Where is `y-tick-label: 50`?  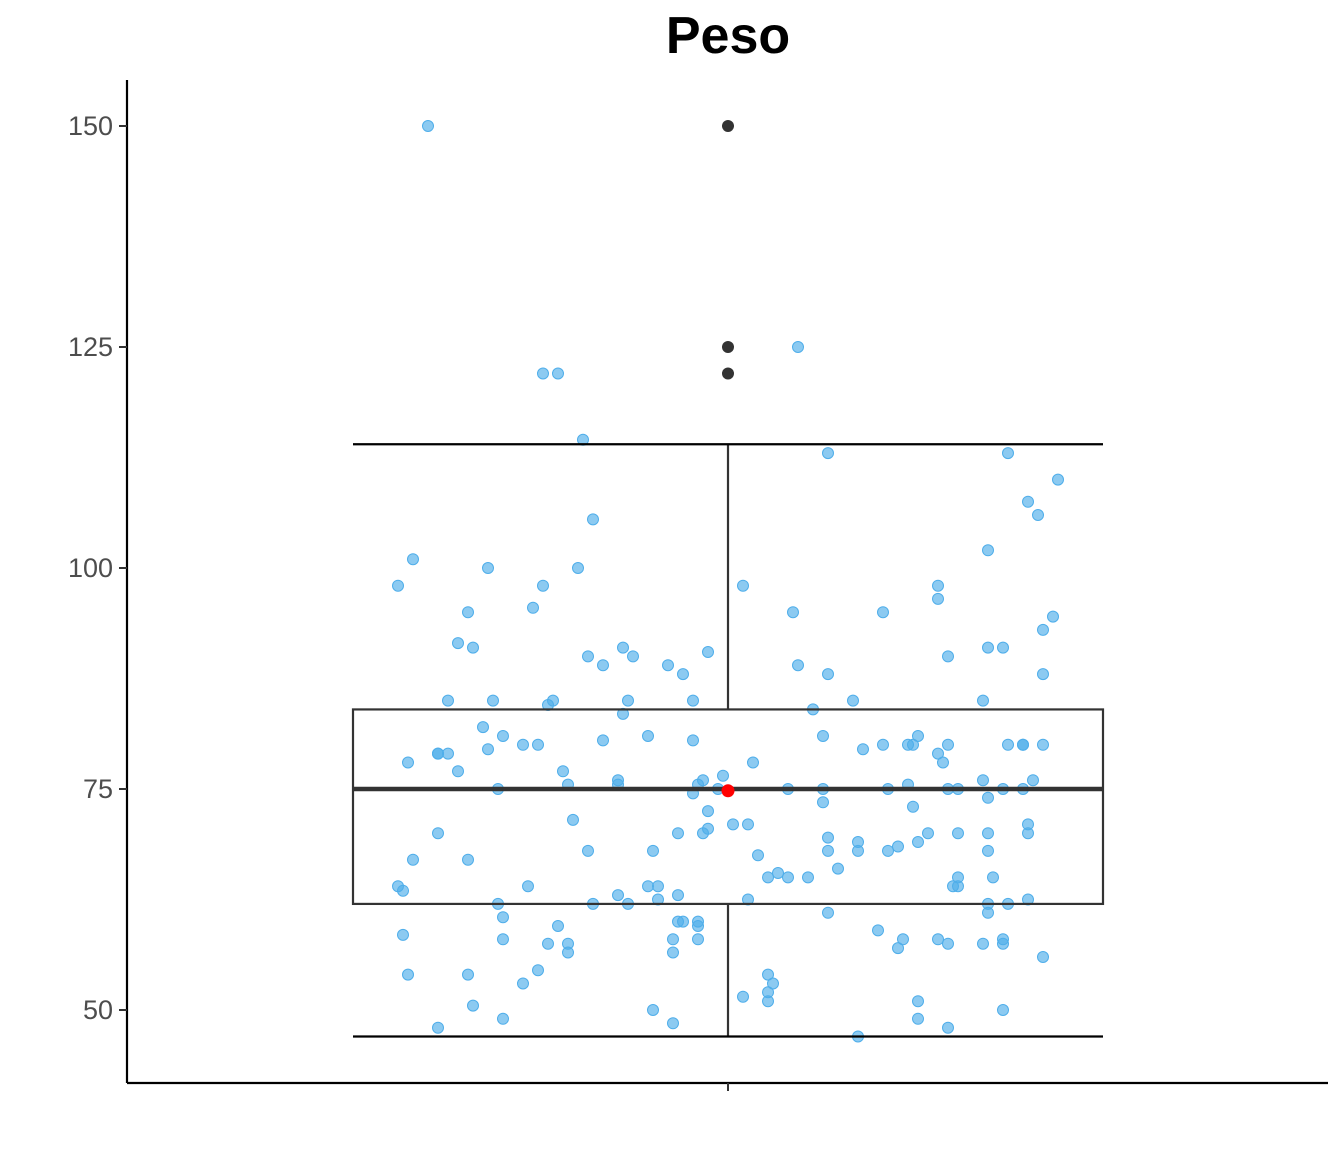
y-tick-label: 50 is located at coordinates (98, 1010).